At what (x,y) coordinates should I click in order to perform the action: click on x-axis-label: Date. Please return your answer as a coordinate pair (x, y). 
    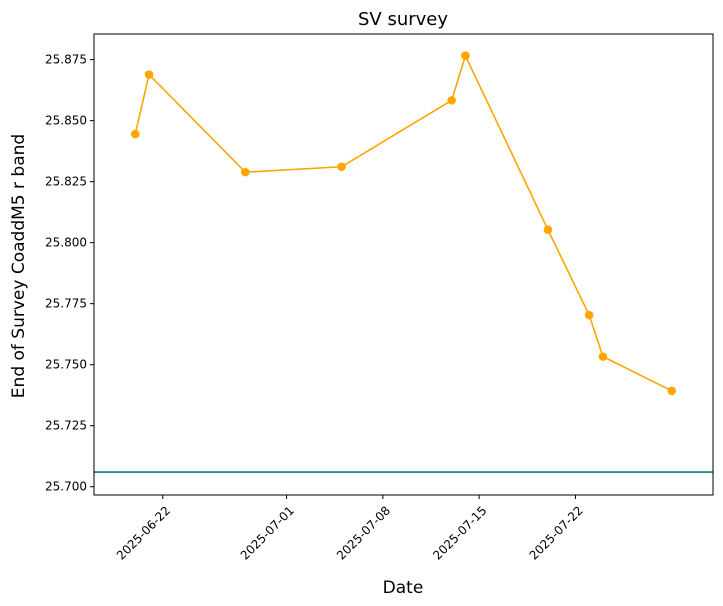
    Looking at the image, I should click on (403, 588).